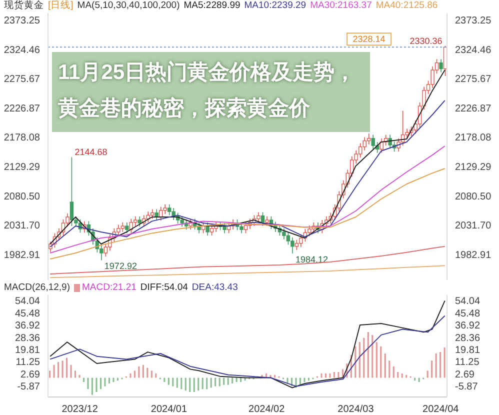 The width and height of the screenshot is (499, 415). I want to click on y2-tick-label: 19.81, so click(467, 350).